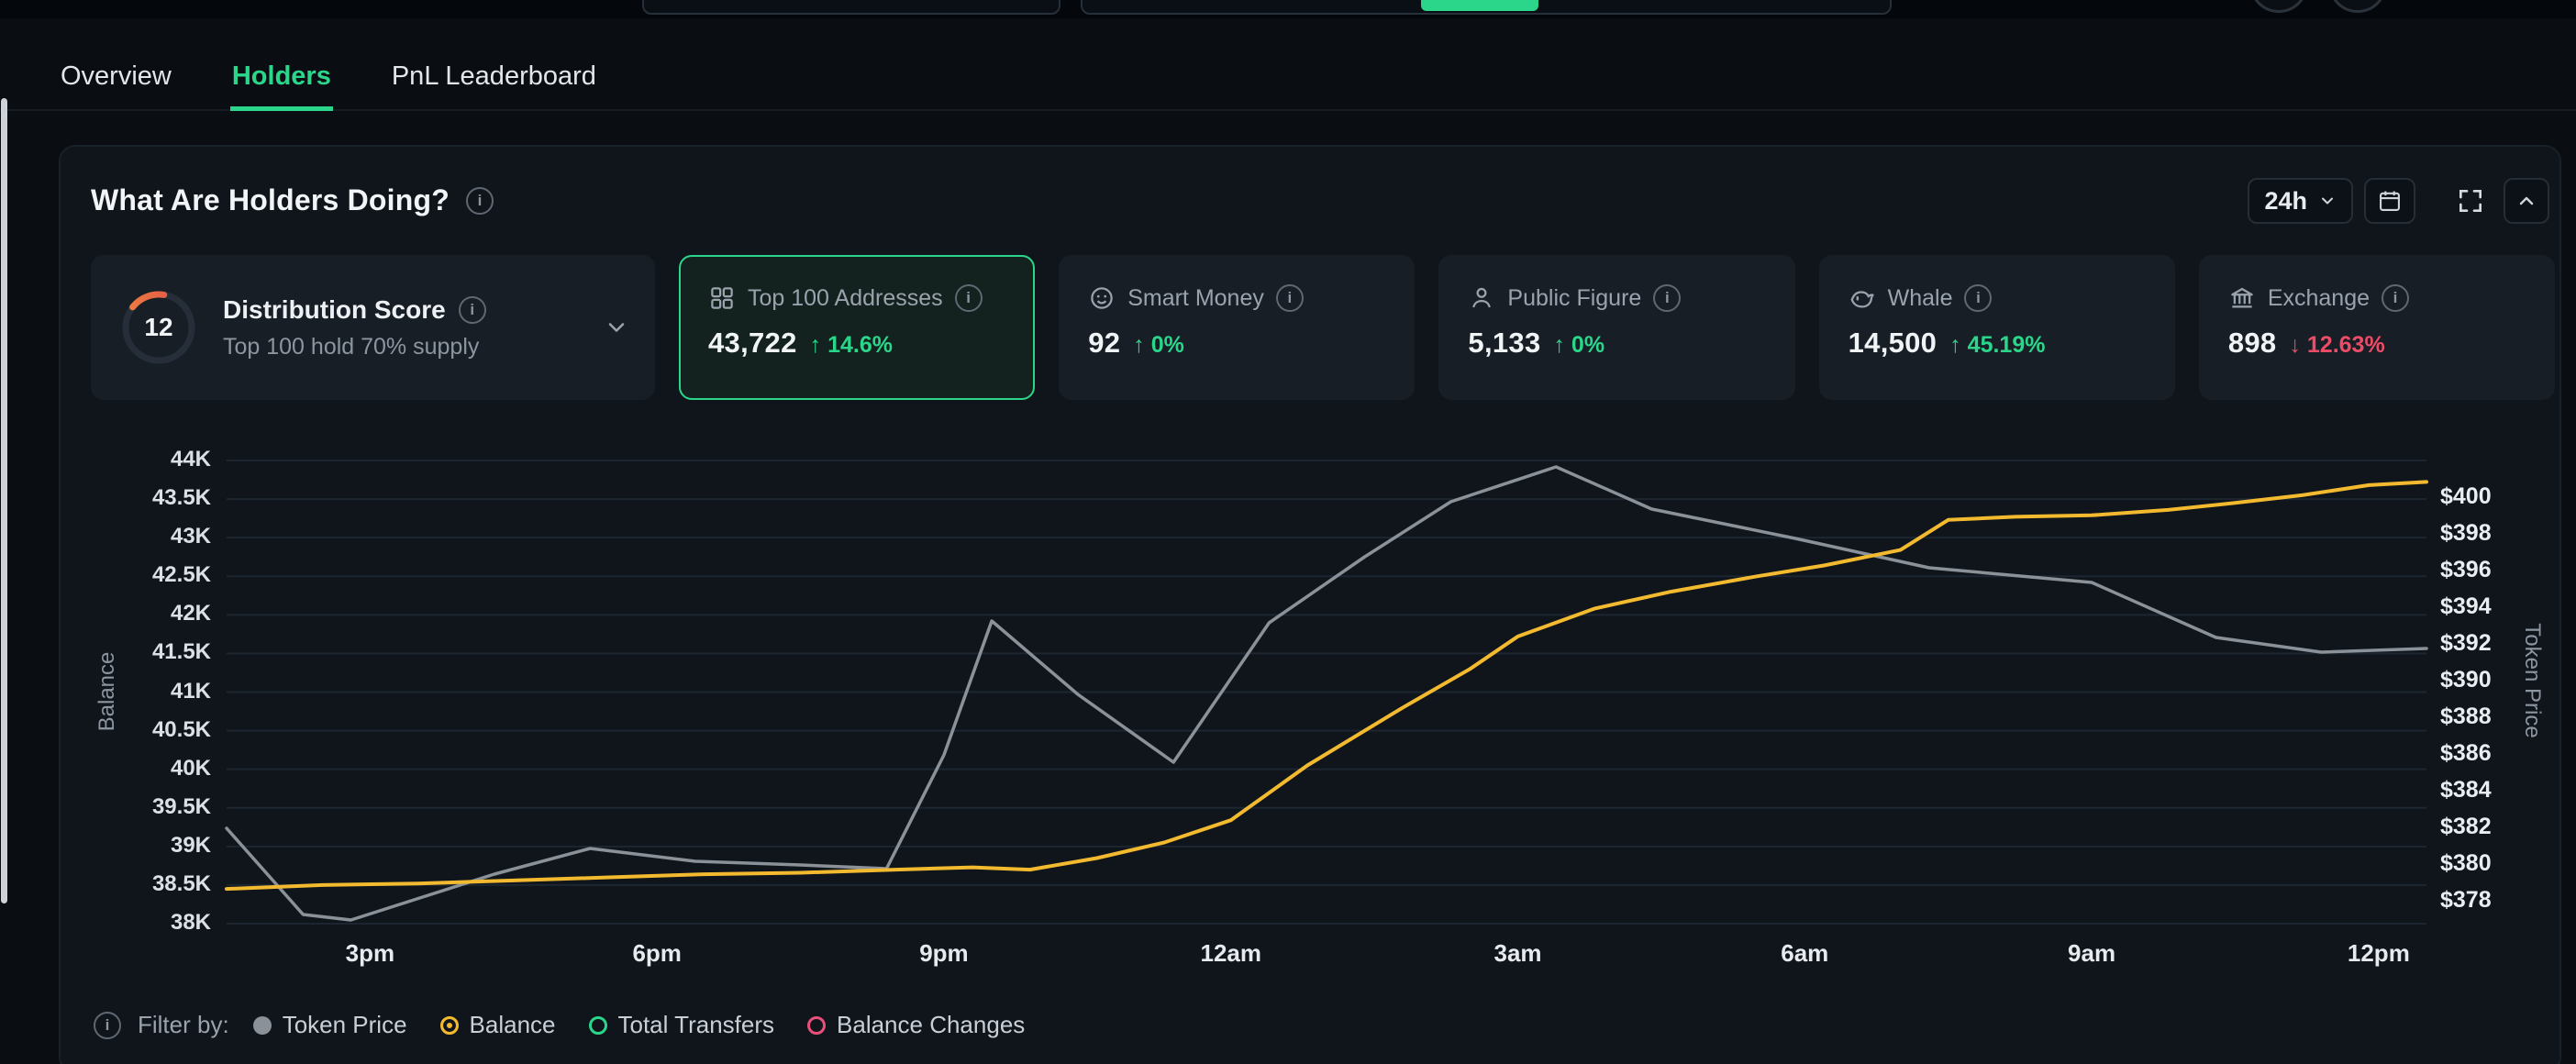 The width and height of the screenshot is (2576, 1064). What do you see at coordinates (181, 498) in the screenshot?
I see `y-axis-tick-left: 43.5K` at bounding box center [181, 498].